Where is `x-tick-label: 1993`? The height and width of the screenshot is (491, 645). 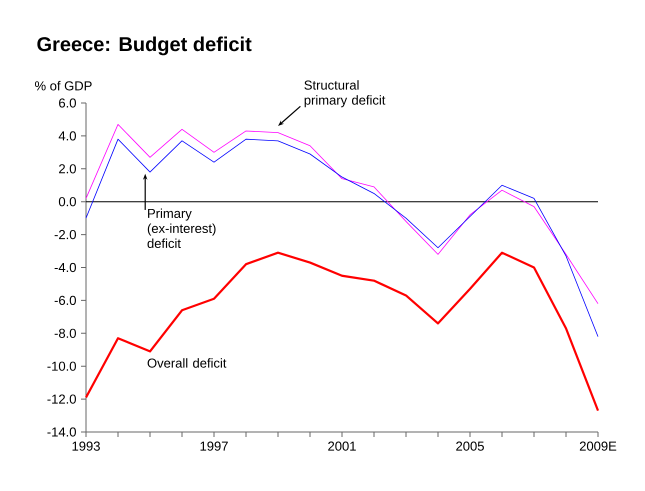
x-tick-label: 1993 is located at coordinates (86, 446).